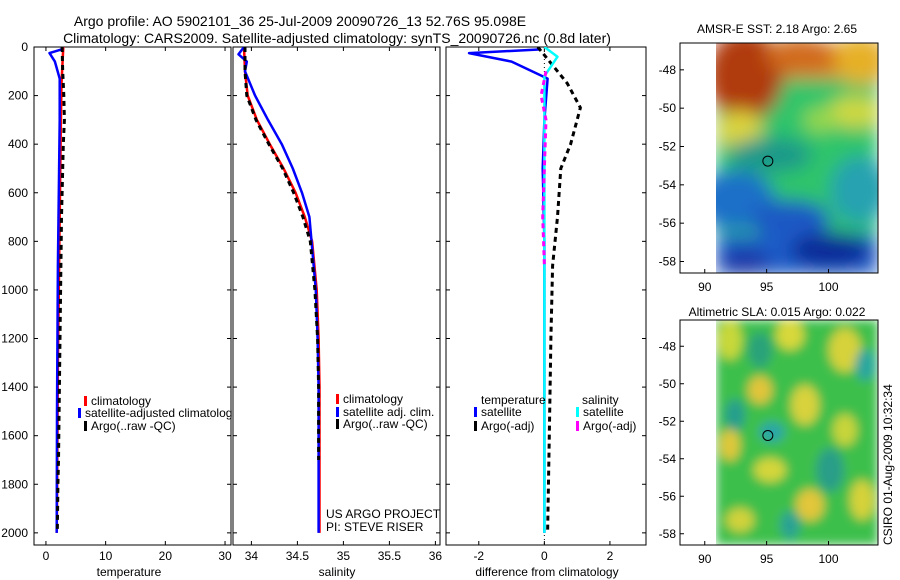 This screenshot has width=900, height=580. What do you see at coordinates (828, 287) in the screenshot?
I see `map-x-tick-label: 100` at bounding box center [828, 287].